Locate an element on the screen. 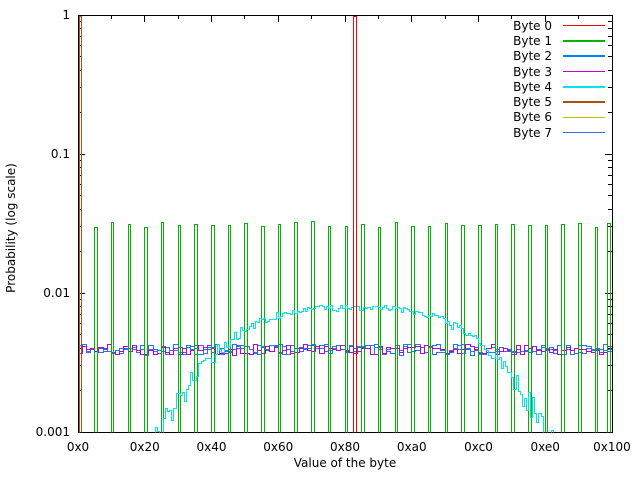 This screenshot has height=480, width=640. x-tick-label: 0x60 is located at coordinates (278, 447).